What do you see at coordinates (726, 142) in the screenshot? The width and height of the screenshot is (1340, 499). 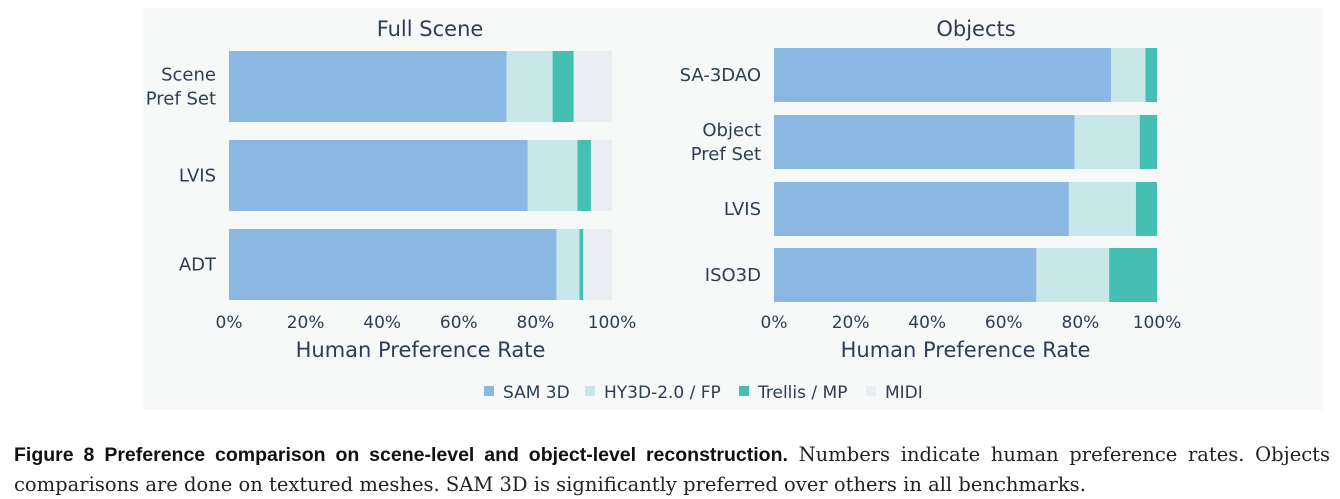 I see `chart2-category-label: Object Pref Set` at bounding box center [726, 142].